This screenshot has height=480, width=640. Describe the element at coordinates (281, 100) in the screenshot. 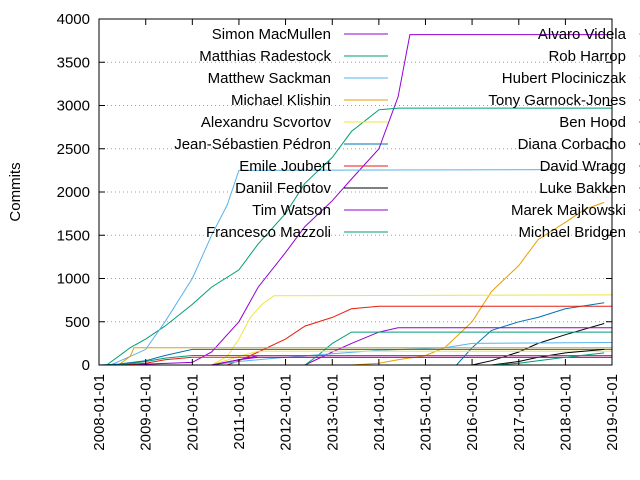

I see `legend-label: Michael Klishin` at that location.